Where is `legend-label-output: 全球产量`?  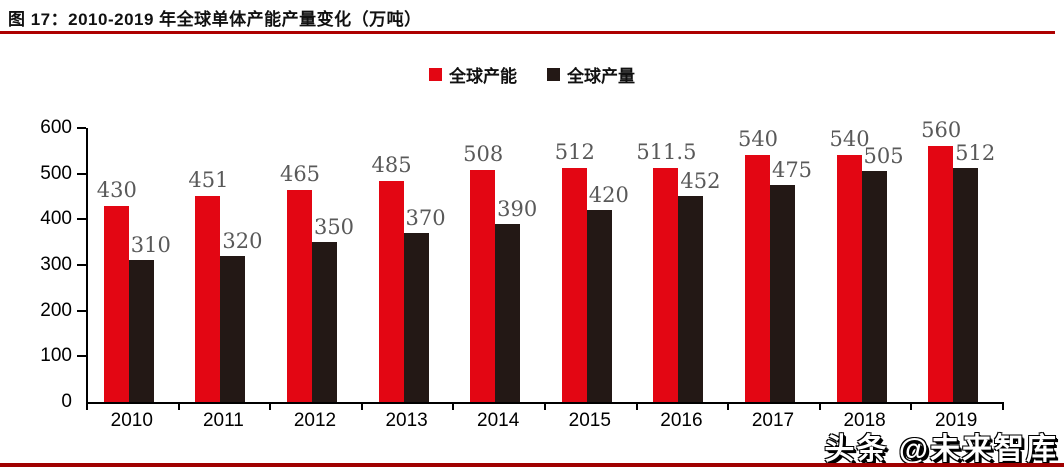
legend-label-output: 全球产量 is located at coordinates (601, 76).